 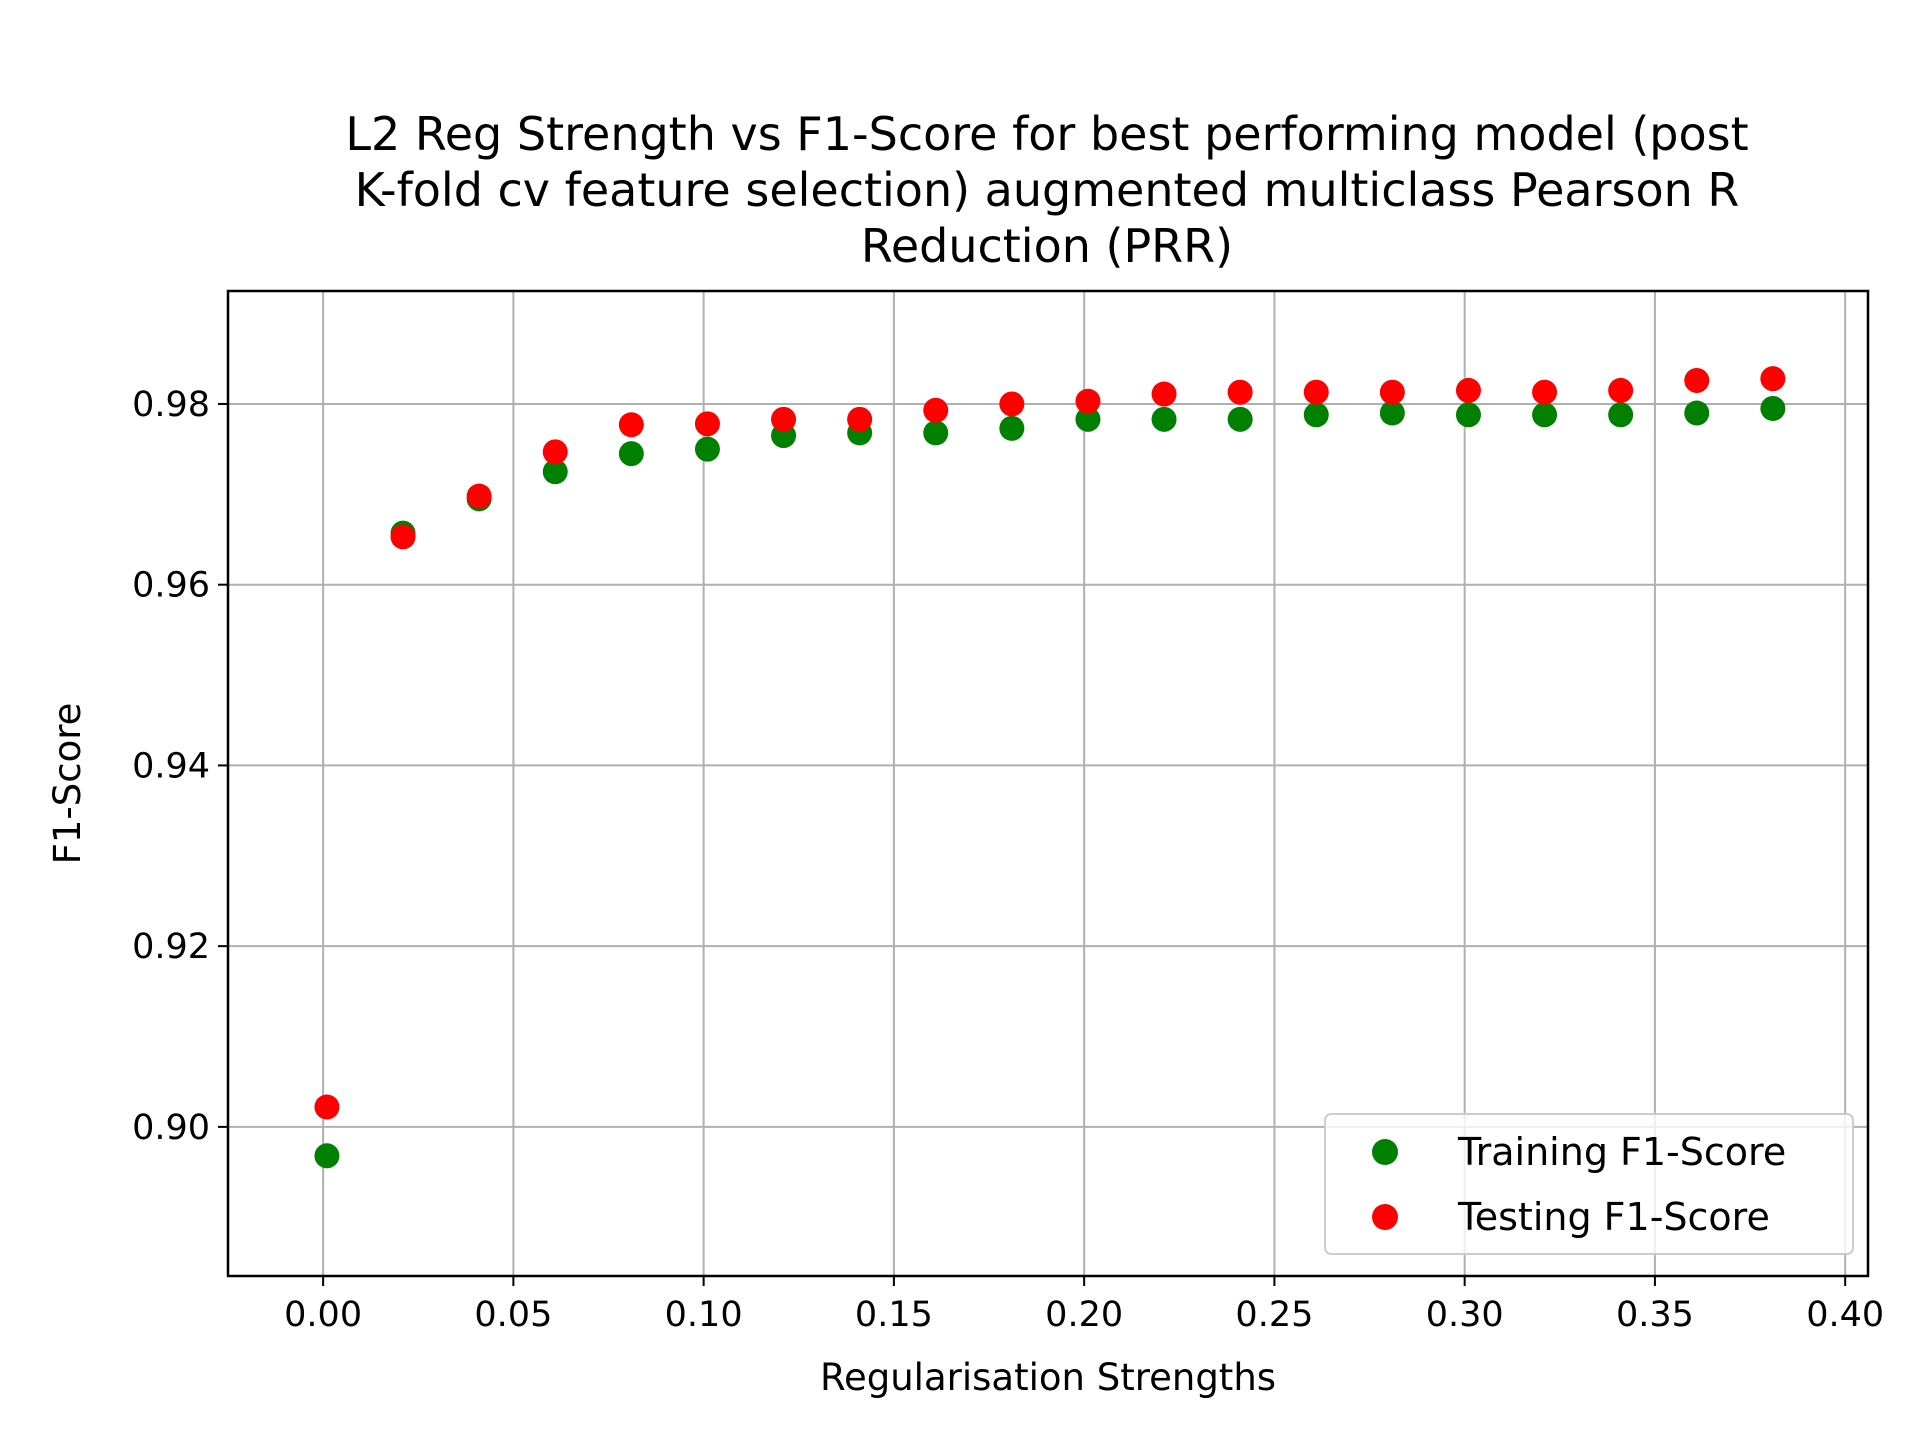 What do you see at coordinates (171, 766) in the screenshot?
I see `y-tick-label: 0.94` at bounding box center [171, 766].